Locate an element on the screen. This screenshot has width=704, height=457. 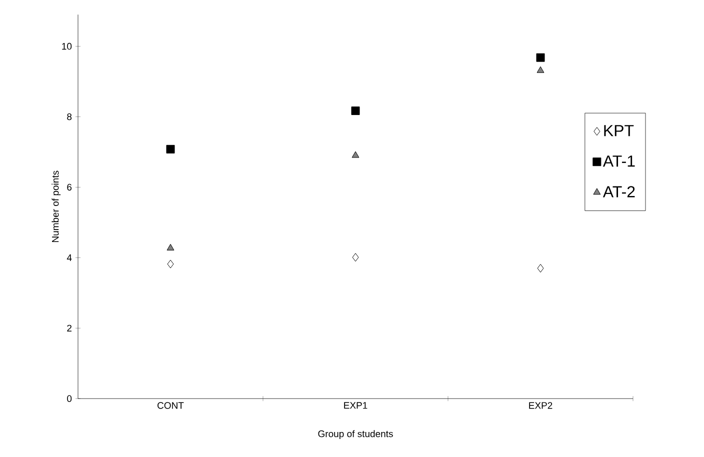
y-tick-label: 0 is located at coordinates (69, 398).